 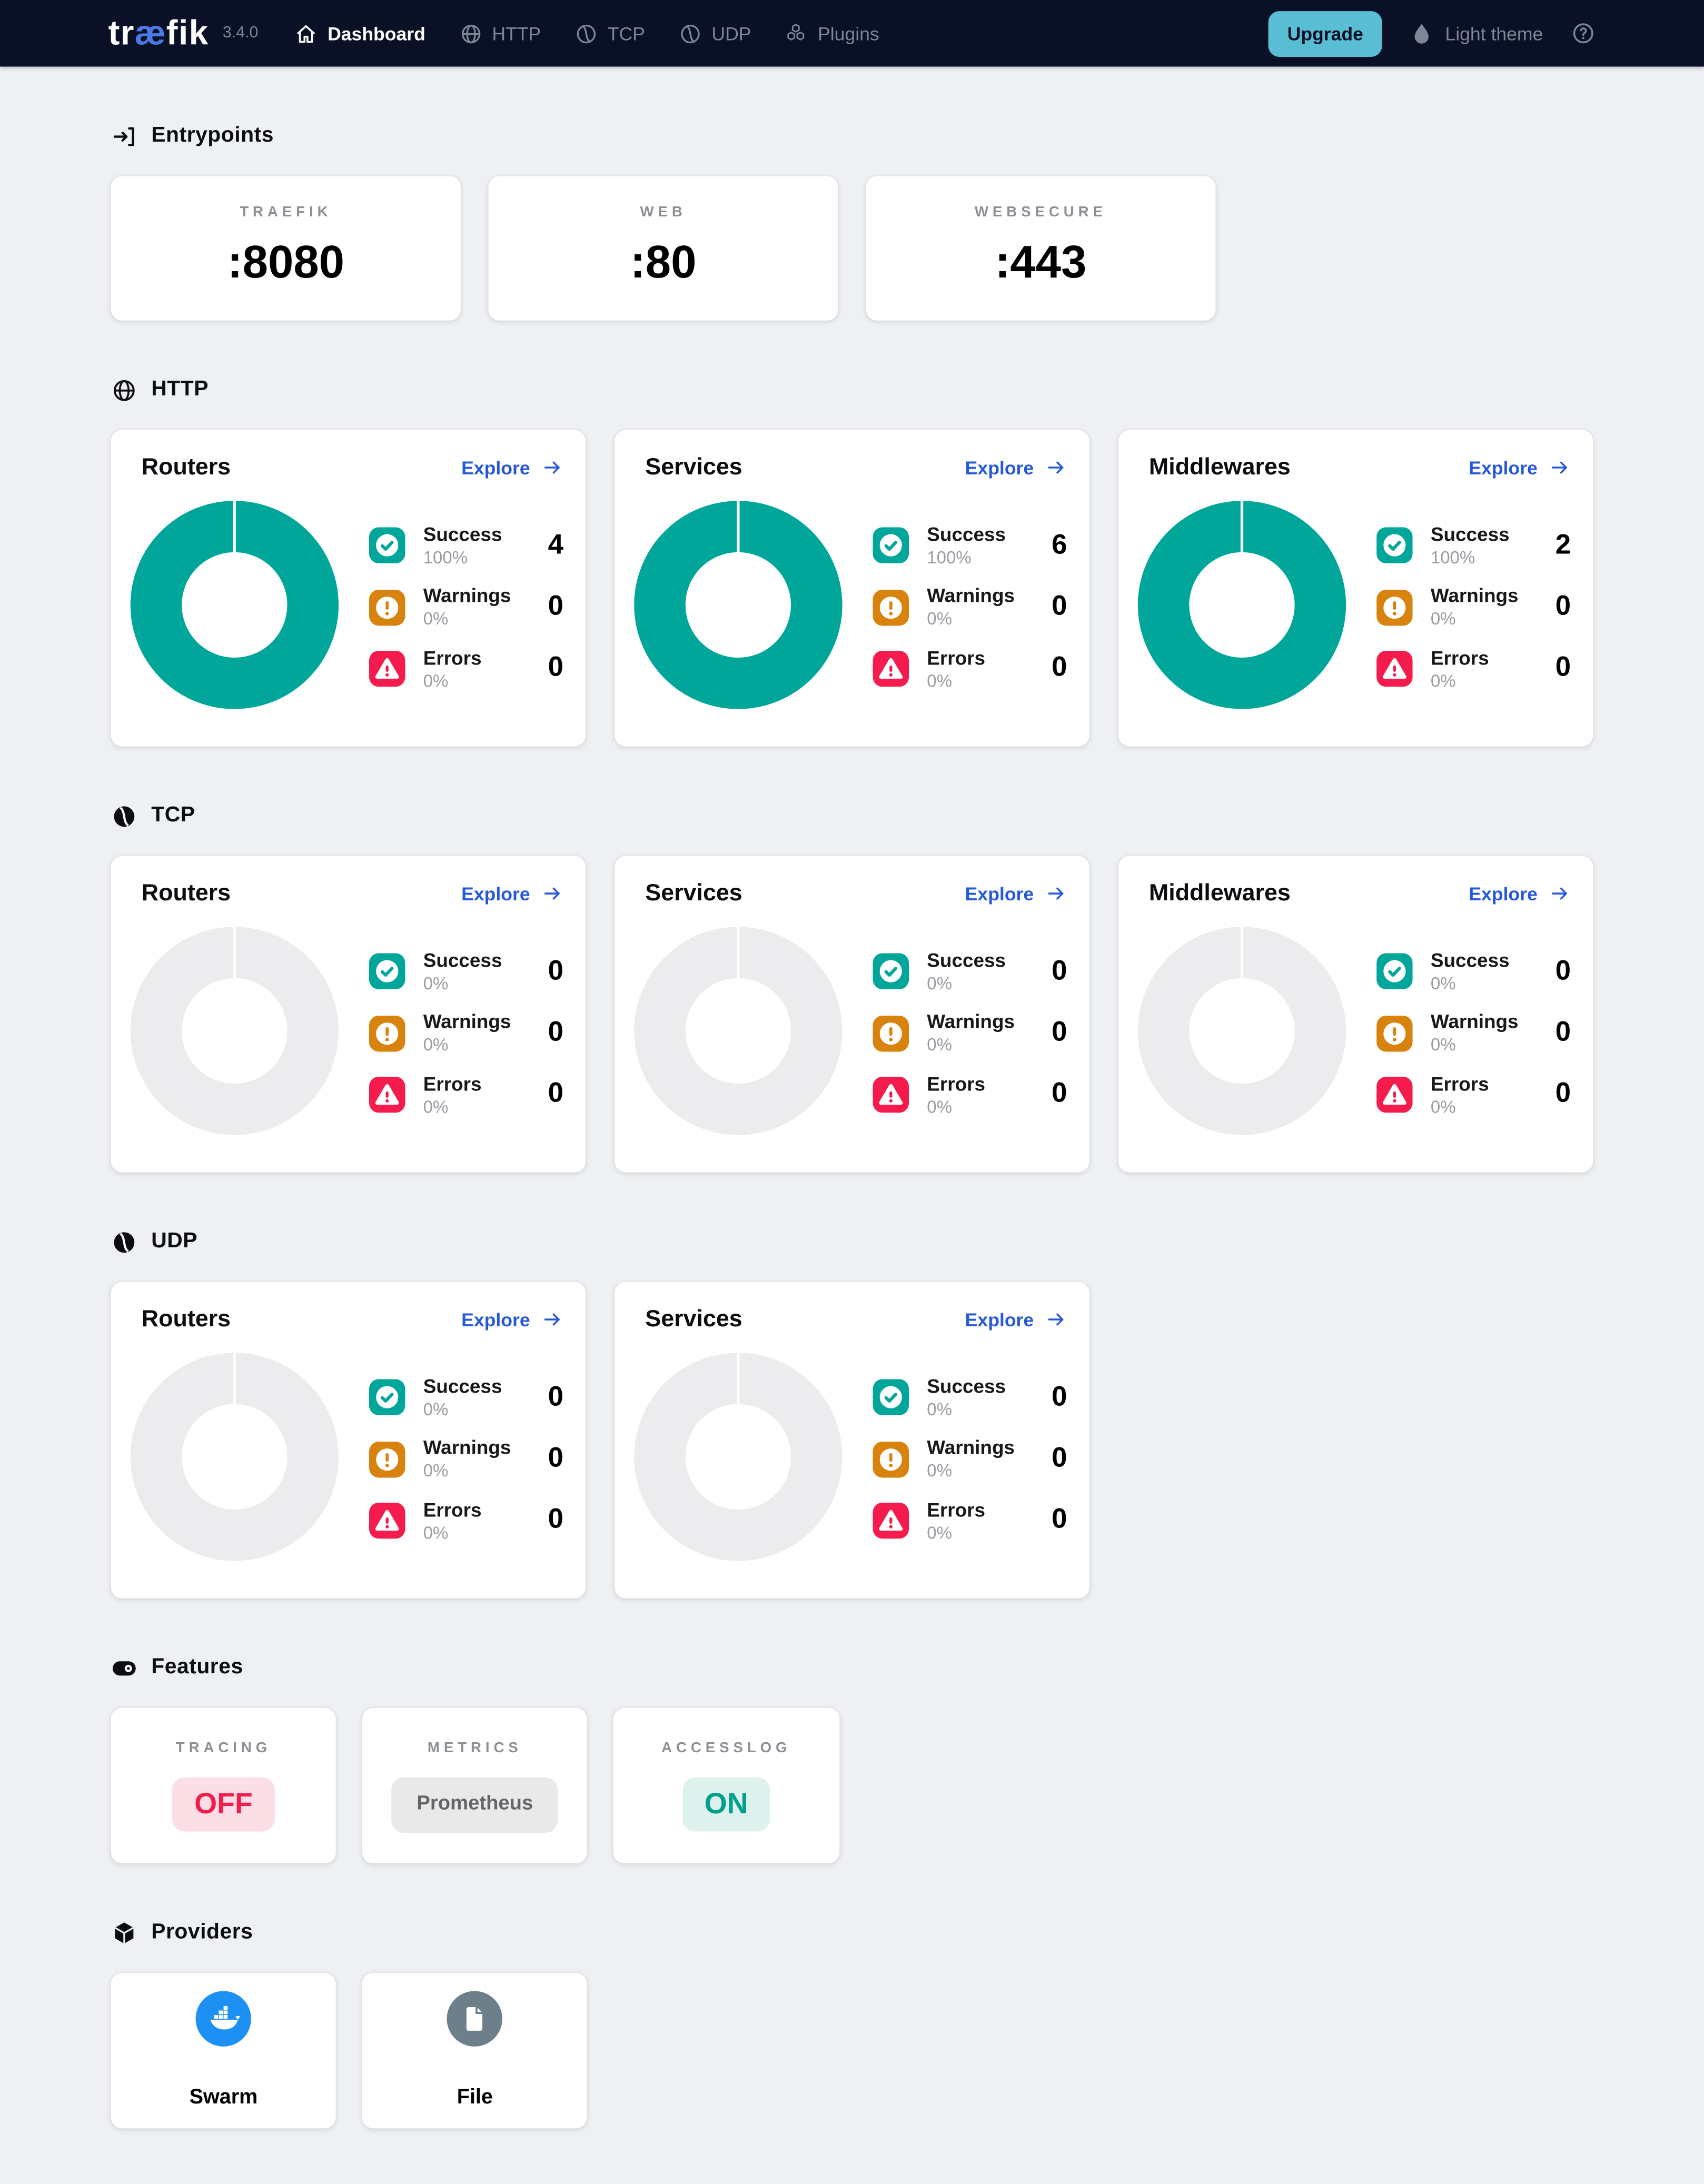 What do you see at coordinates (1477, 33) in the screenshot?
I see `theme-toggle: Light theme` at bounding box center [1477, 33].